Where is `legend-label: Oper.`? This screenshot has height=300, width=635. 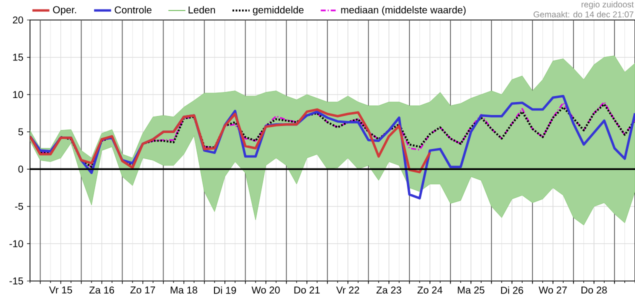 legend-label: Oper. is located at coordinates (64, 11).